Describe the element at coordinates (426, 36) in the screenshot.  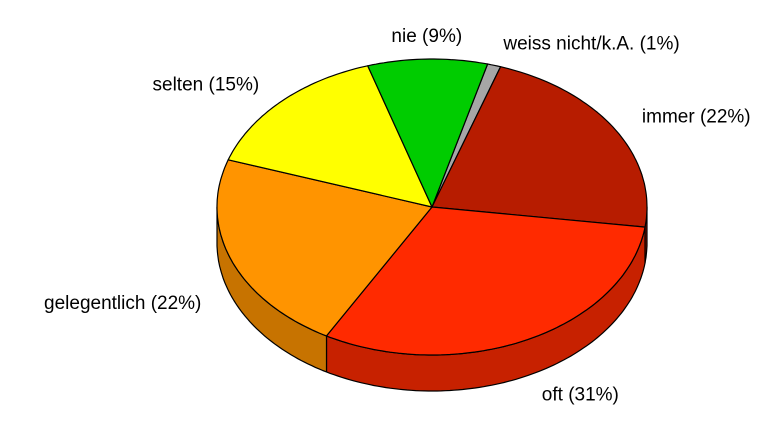
I see `slice-label: nie (9%)` at that location.